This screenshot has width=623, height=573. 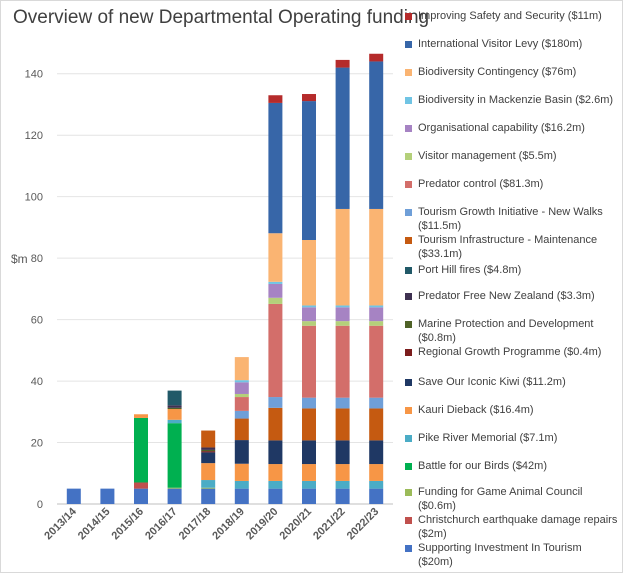 I want to click on y-axis-label: $m, so click(x=19, y=259).